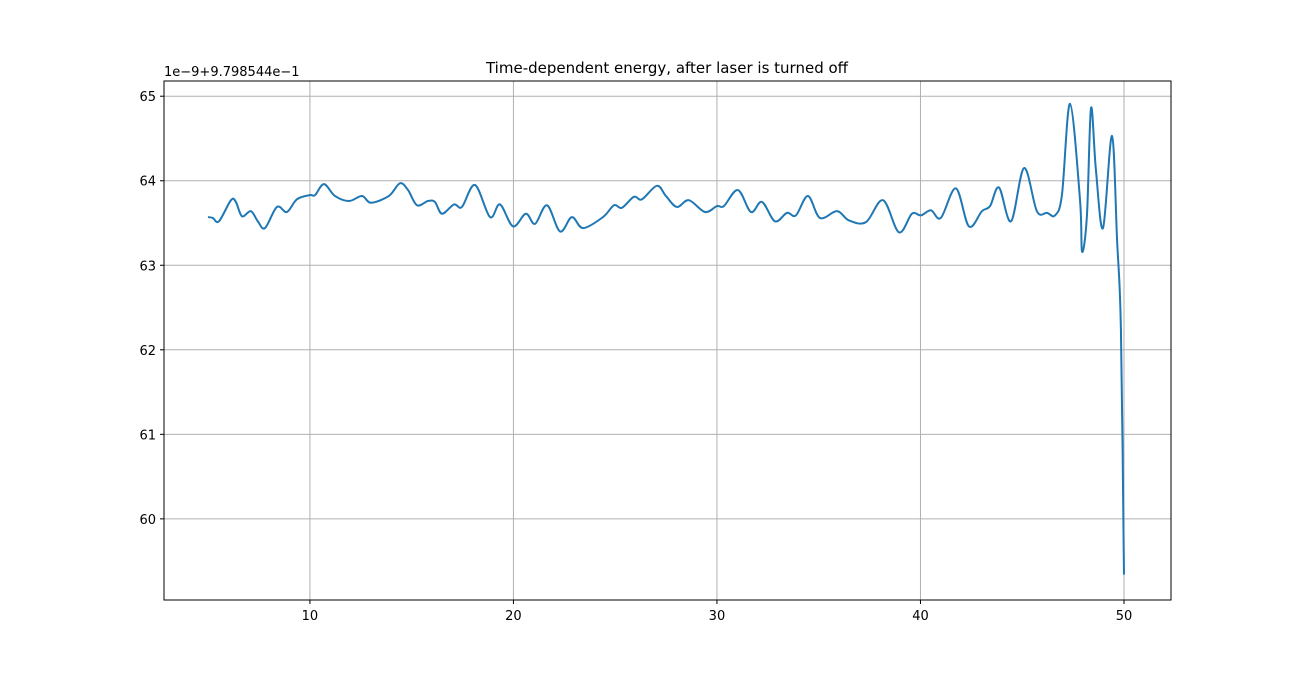 The height and width of the screenshot is (674, 1301). What do you see at coordinates (147, 435) in the screenshot?
I see `y-tick-label: 61` at bounding box center [147, 435].